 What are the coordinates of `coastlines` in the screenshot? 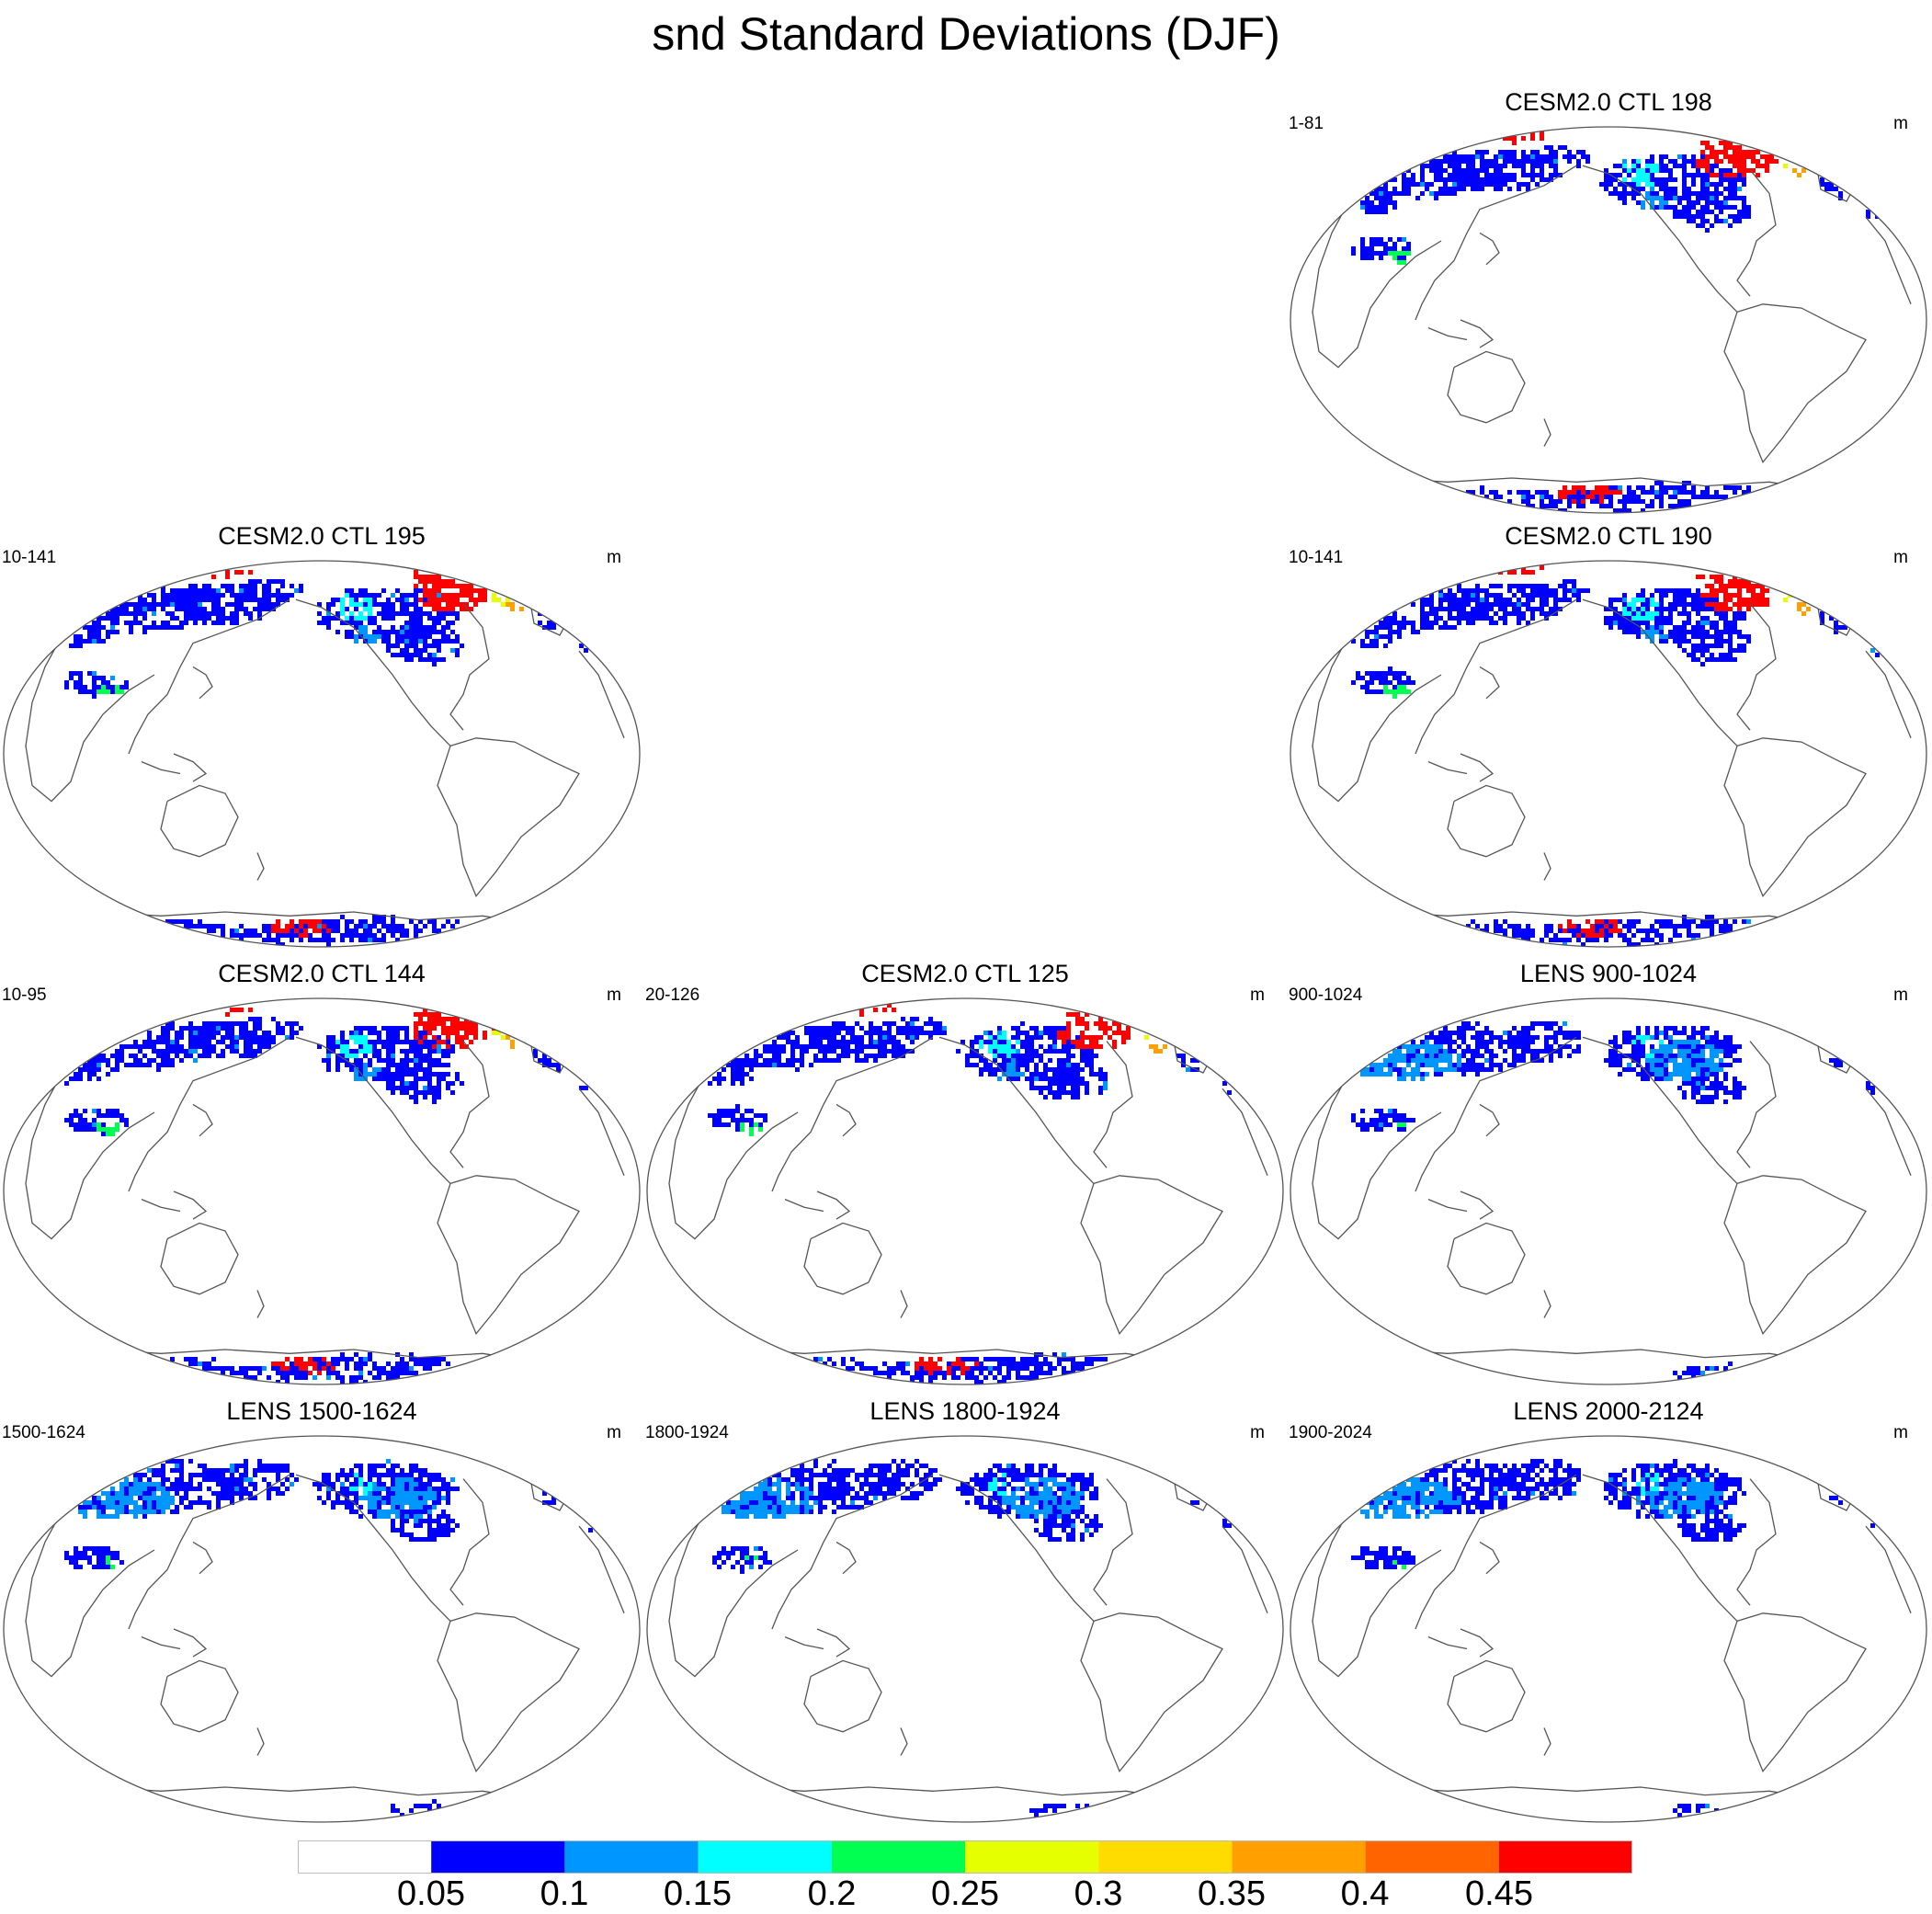 It's located at (1612, 756).